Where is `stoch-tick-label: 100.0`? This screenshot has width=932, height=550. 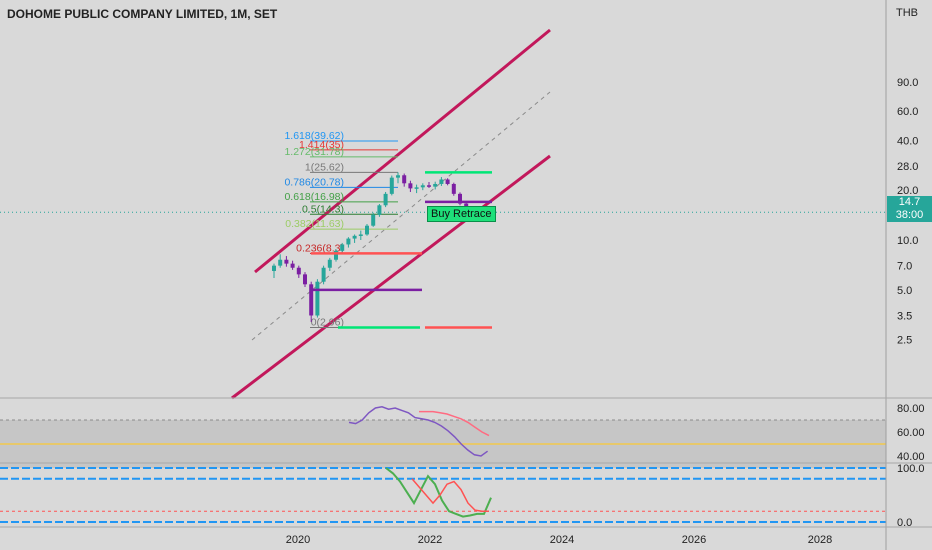
stoch-tick-label: 100.0 is located at coordinates (911, 469).